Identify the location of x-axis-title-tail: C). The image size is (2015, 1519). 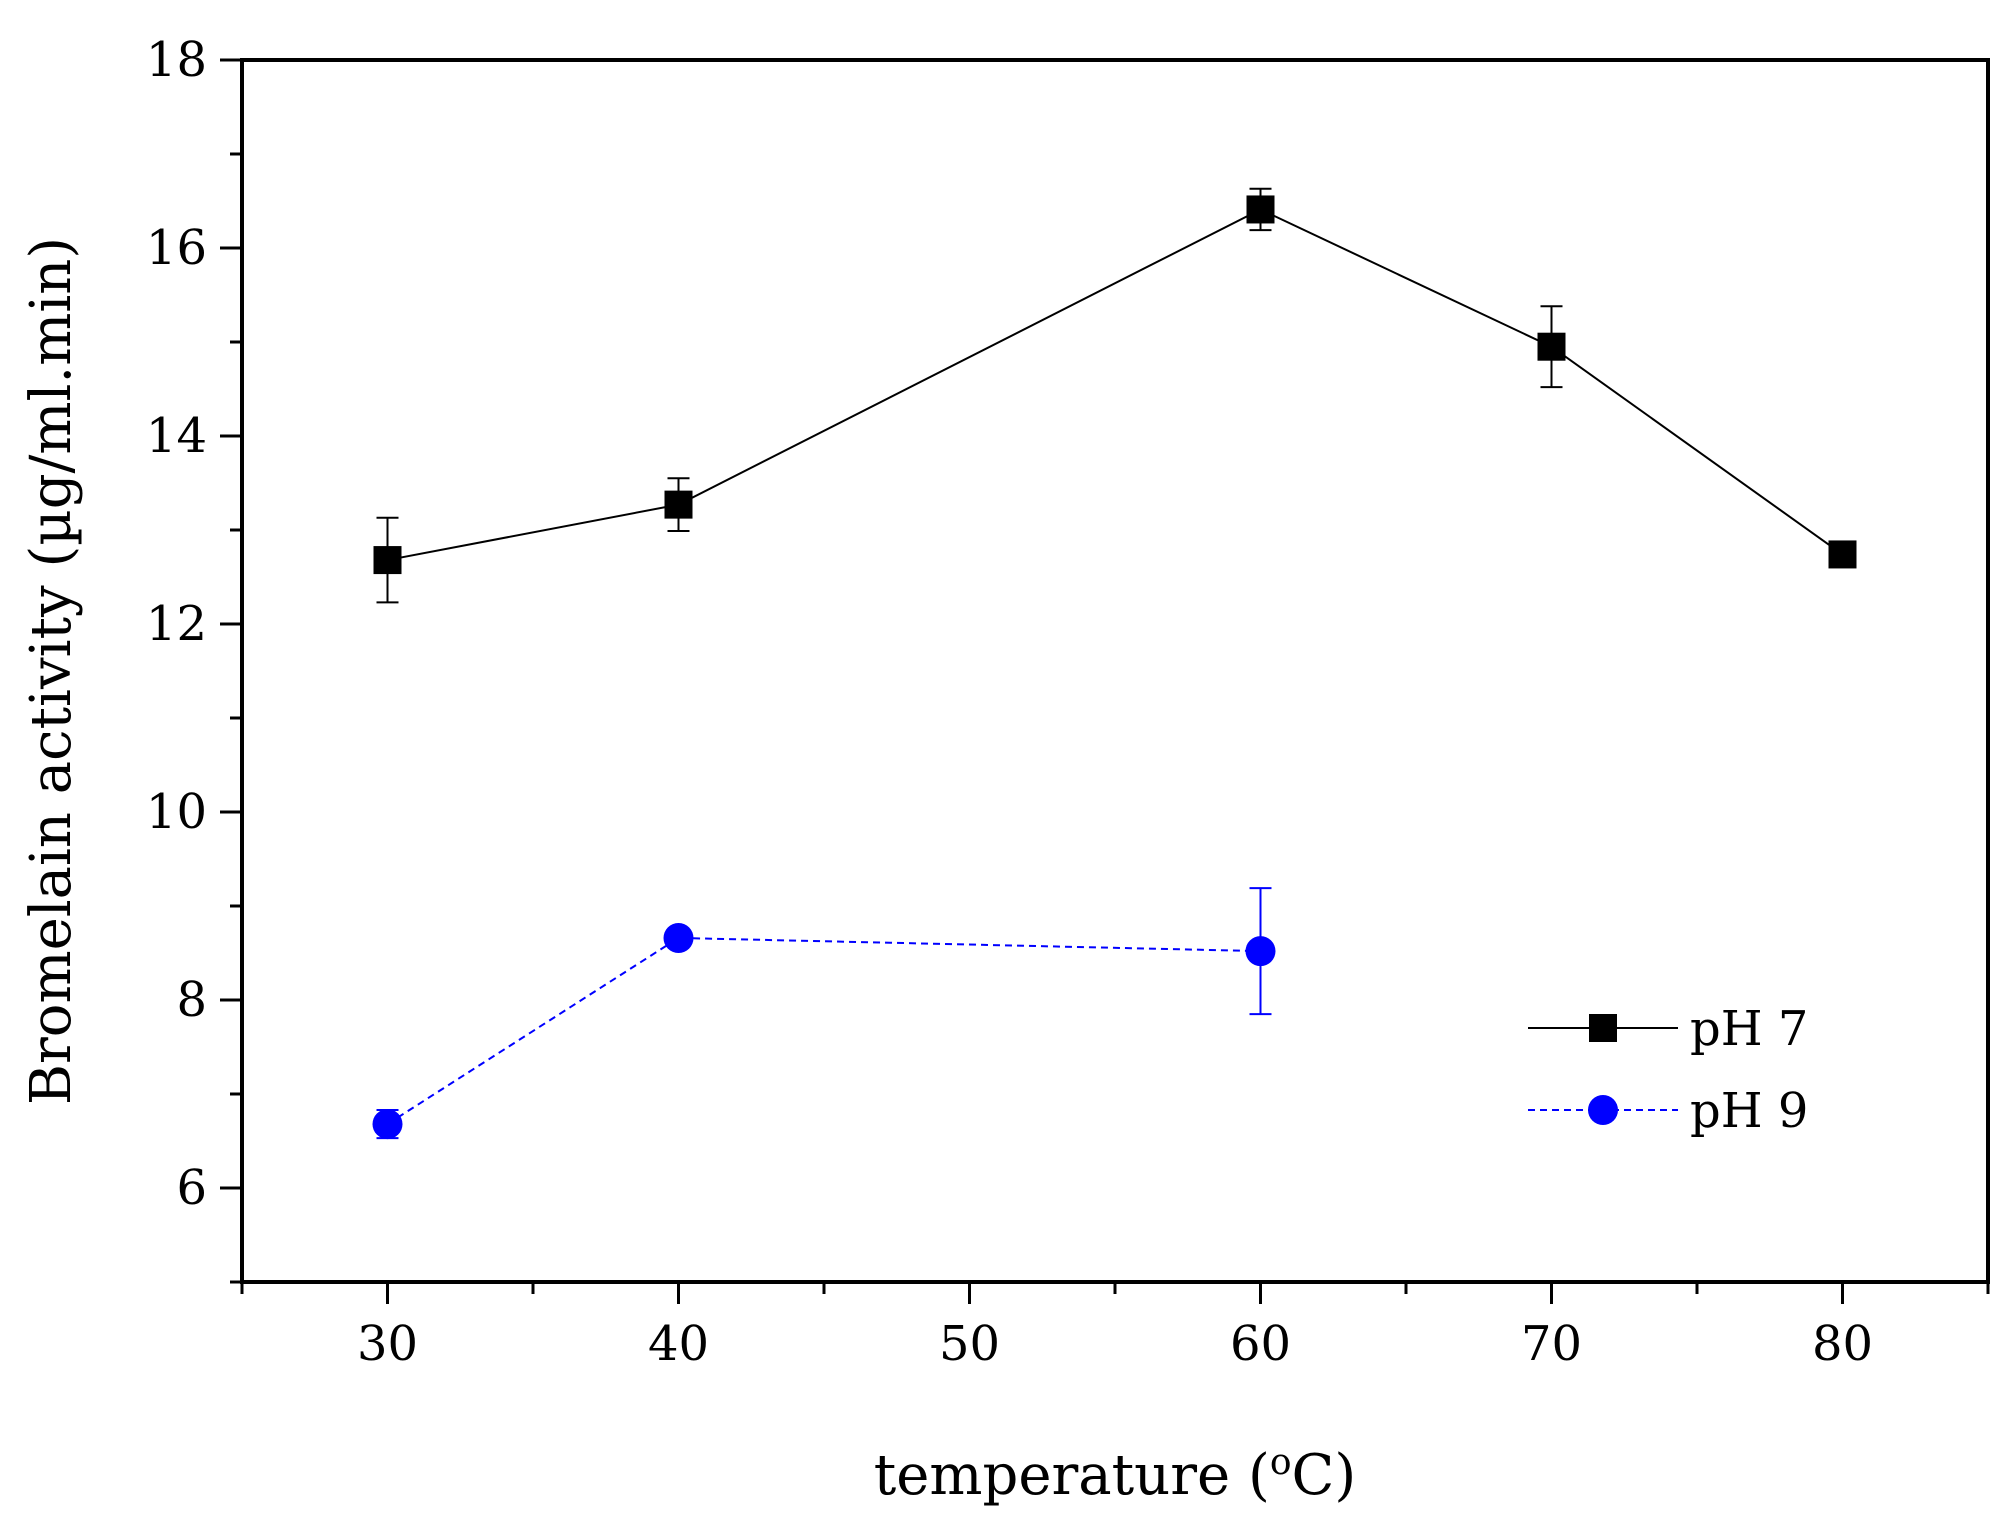
(1324, 1475).